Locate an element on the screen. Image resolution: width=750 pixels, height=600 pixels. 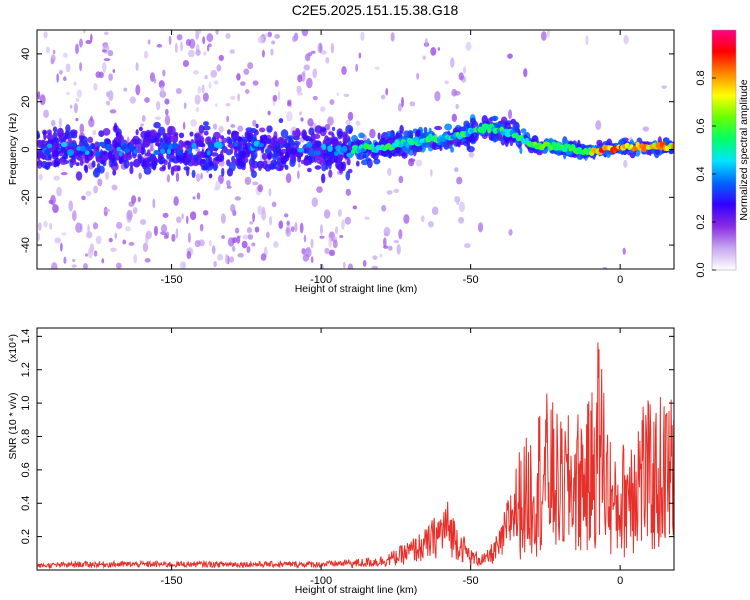
figure-title: C2E5.2025.151.15.38.G18 is located at coordinates (375, 10).